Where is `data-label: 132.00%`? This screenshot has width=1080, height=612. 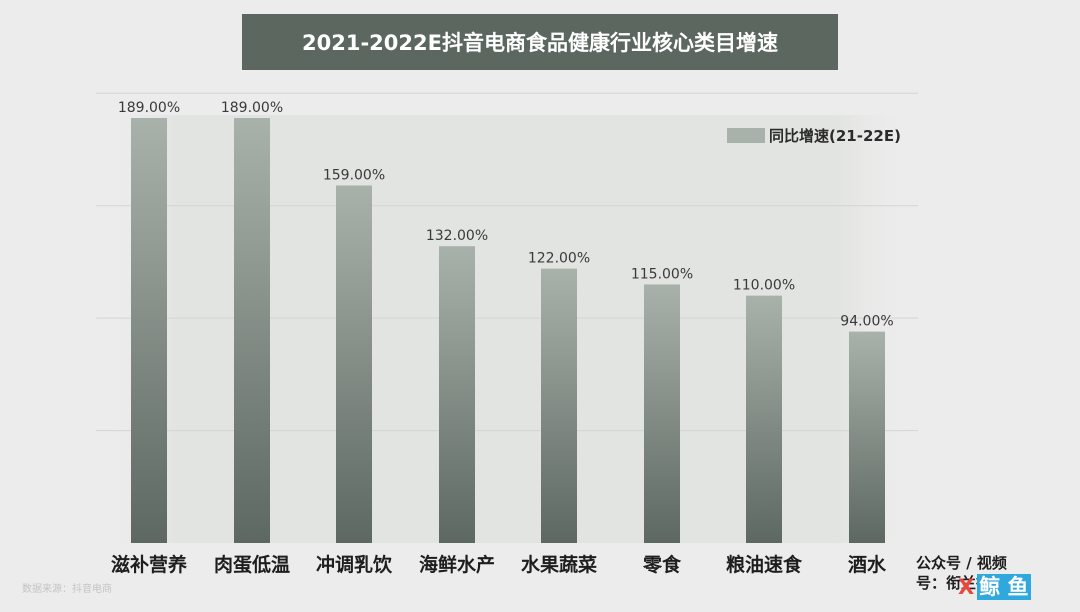 data-label: 132.00% is located at coordinates (457, 236).